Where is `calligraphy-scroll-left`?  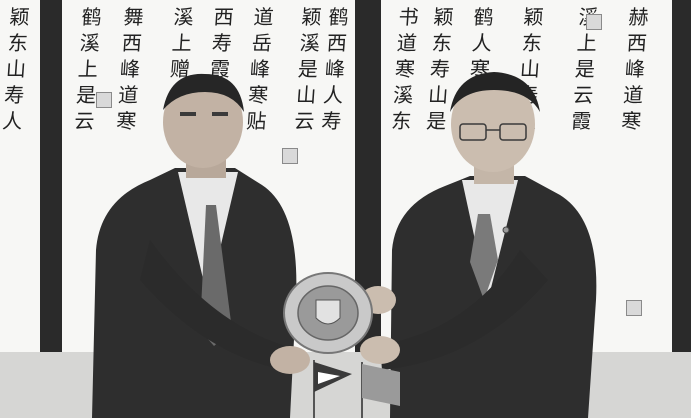 calligraphy-scroll-left is located at coordinates (20, 176).